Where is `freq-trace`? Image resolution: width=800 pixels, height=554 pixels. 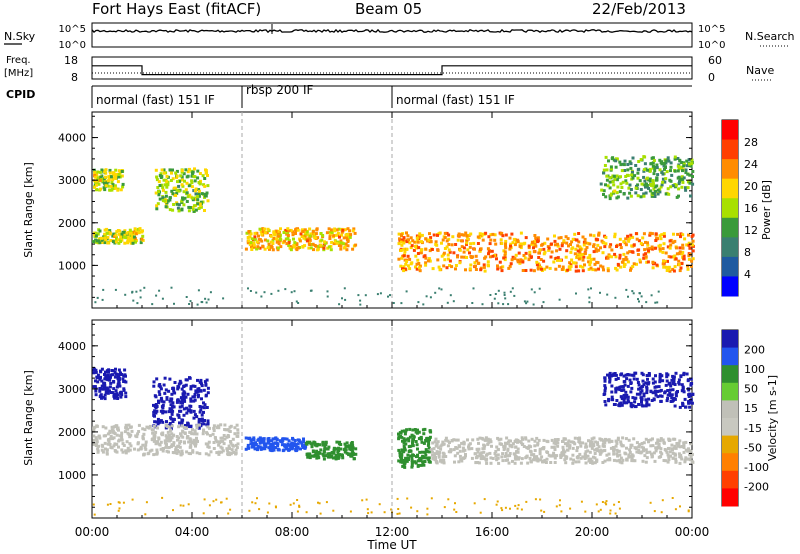
freq-trace is located at coordinates (392, 70).